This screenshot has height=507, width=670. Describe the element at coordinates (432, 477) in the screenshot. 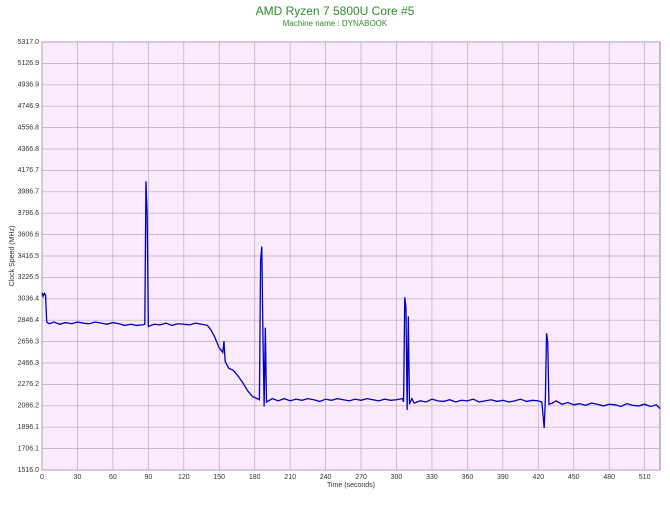

I see `x-tick-label: 330` at that location.